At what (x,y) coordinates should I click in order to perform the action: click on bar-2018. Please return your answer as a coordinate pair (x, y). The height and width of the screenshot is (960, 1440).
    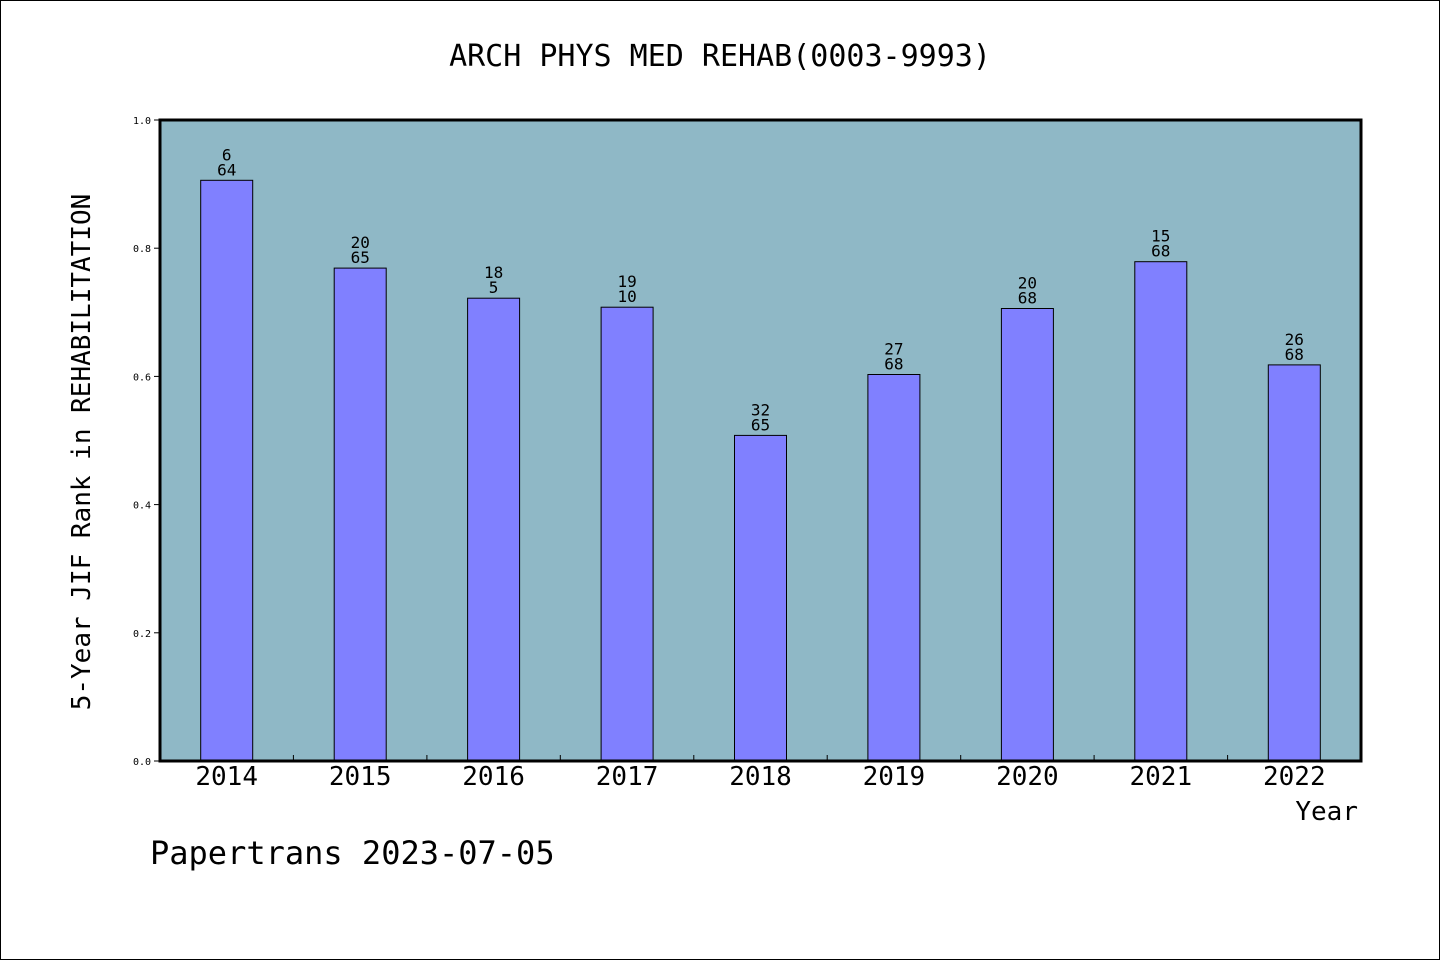
    Looking at the image, I should click on (760, 598).